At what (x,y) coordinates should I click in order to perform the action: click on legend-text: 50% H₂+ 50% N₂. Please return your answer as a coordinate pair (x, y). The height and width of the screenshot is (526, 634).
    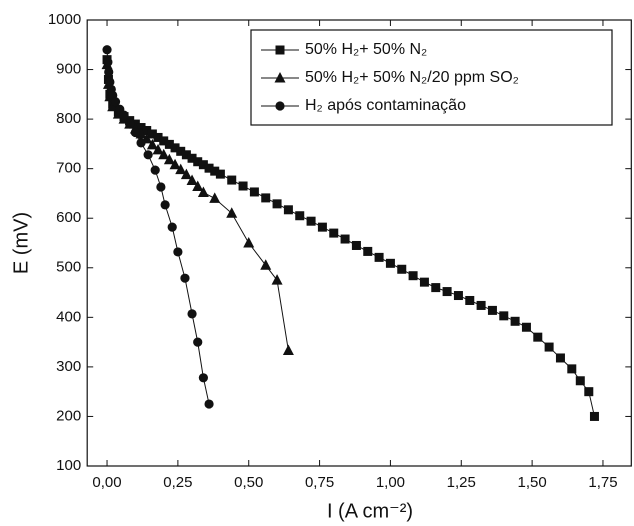
    Looking at the image, I should click on (366, 49).